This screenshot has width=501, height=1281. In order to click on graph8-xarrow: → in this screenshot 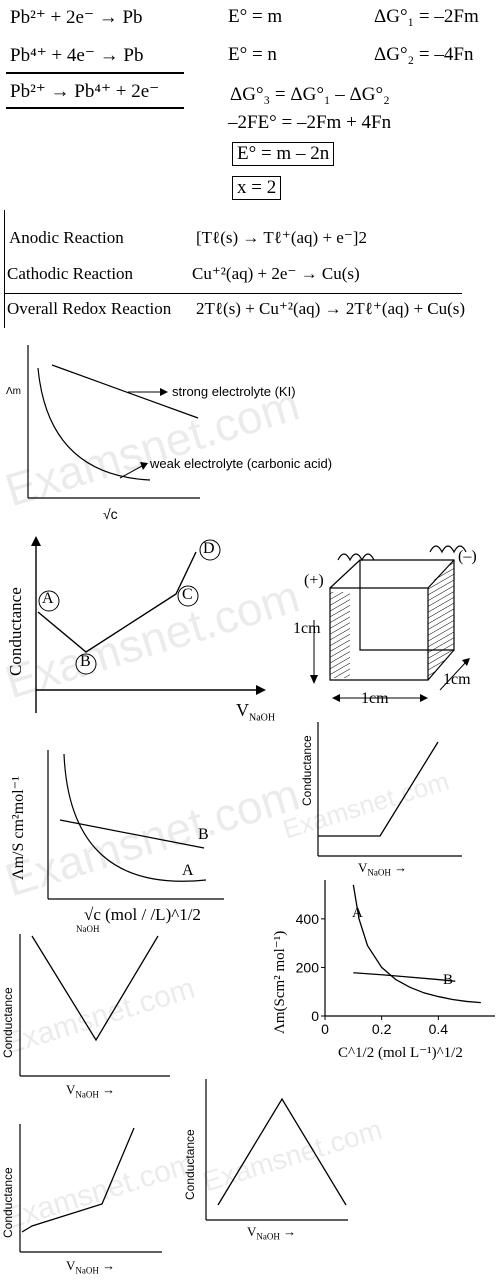, I will do `click(289, 1231)`.